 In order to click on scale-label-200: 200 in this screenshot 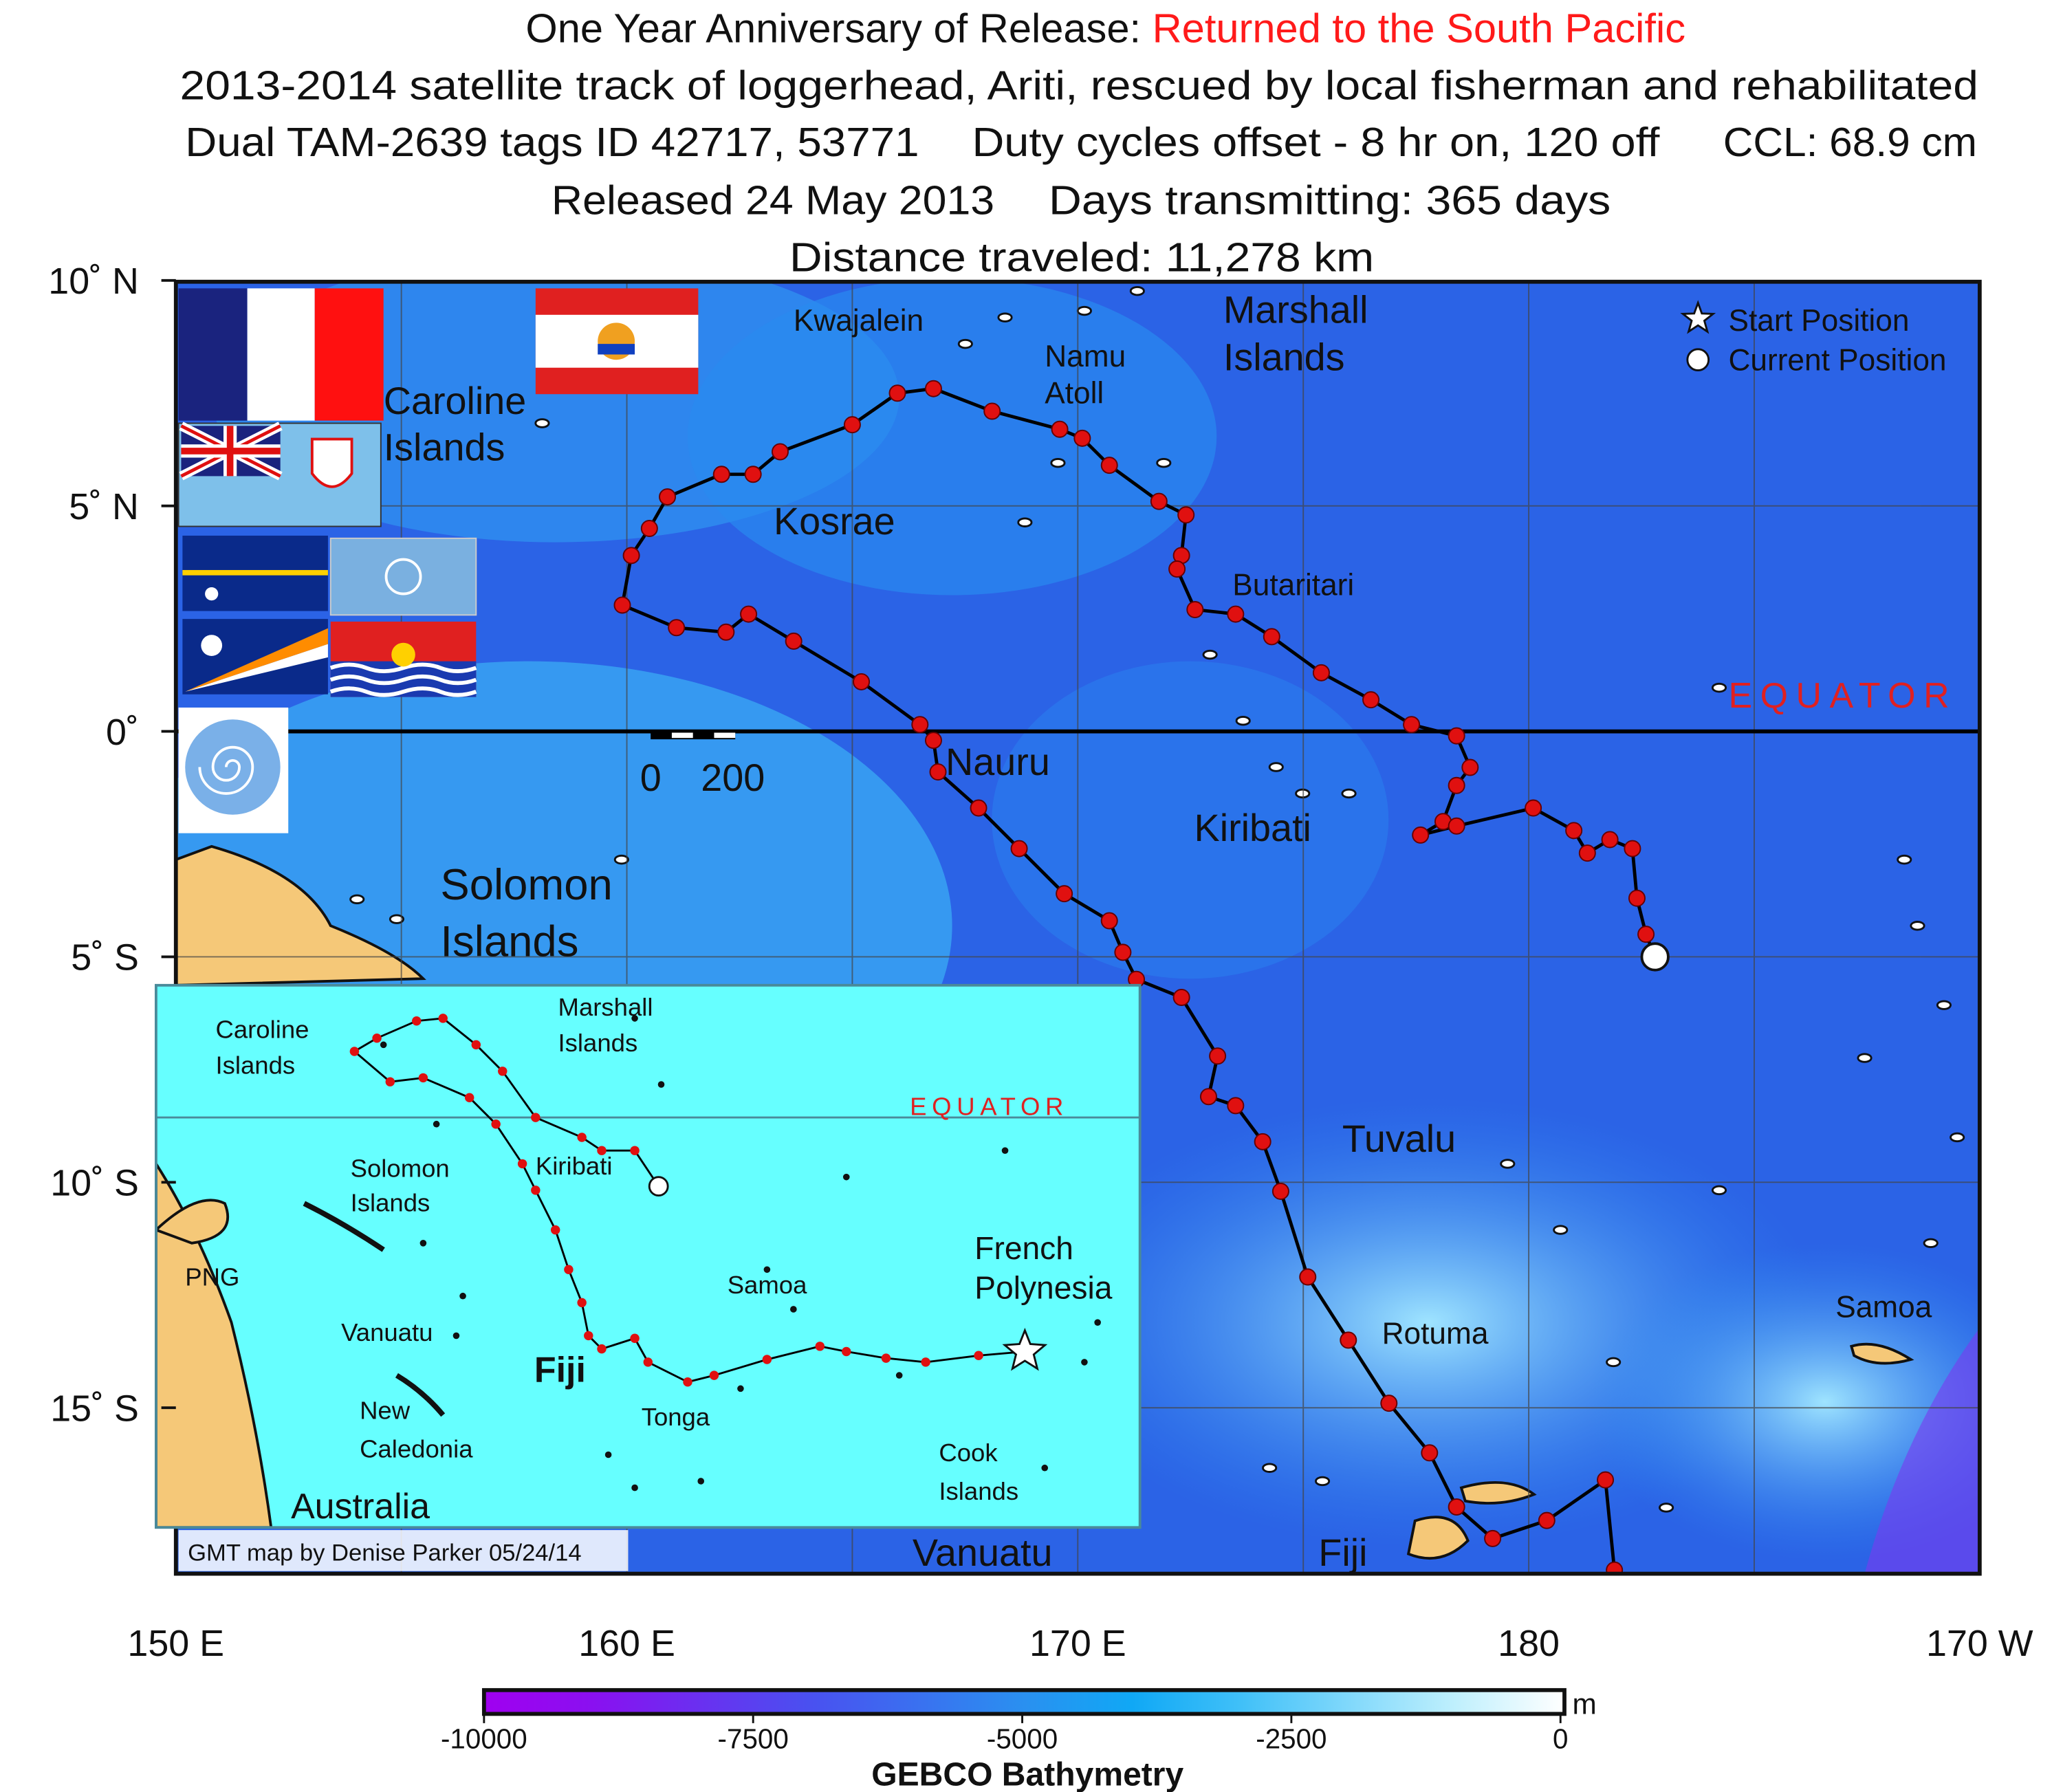, I will do `click(733, 777)`.